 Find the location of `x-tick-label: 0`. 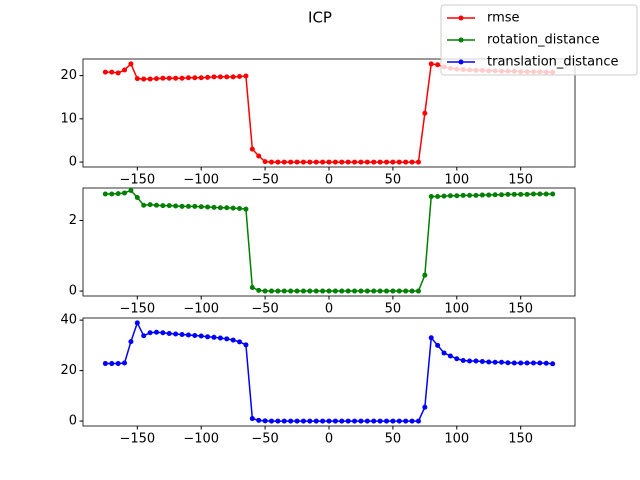

x-tick-label: 0 is located at coordinates (329, 180).